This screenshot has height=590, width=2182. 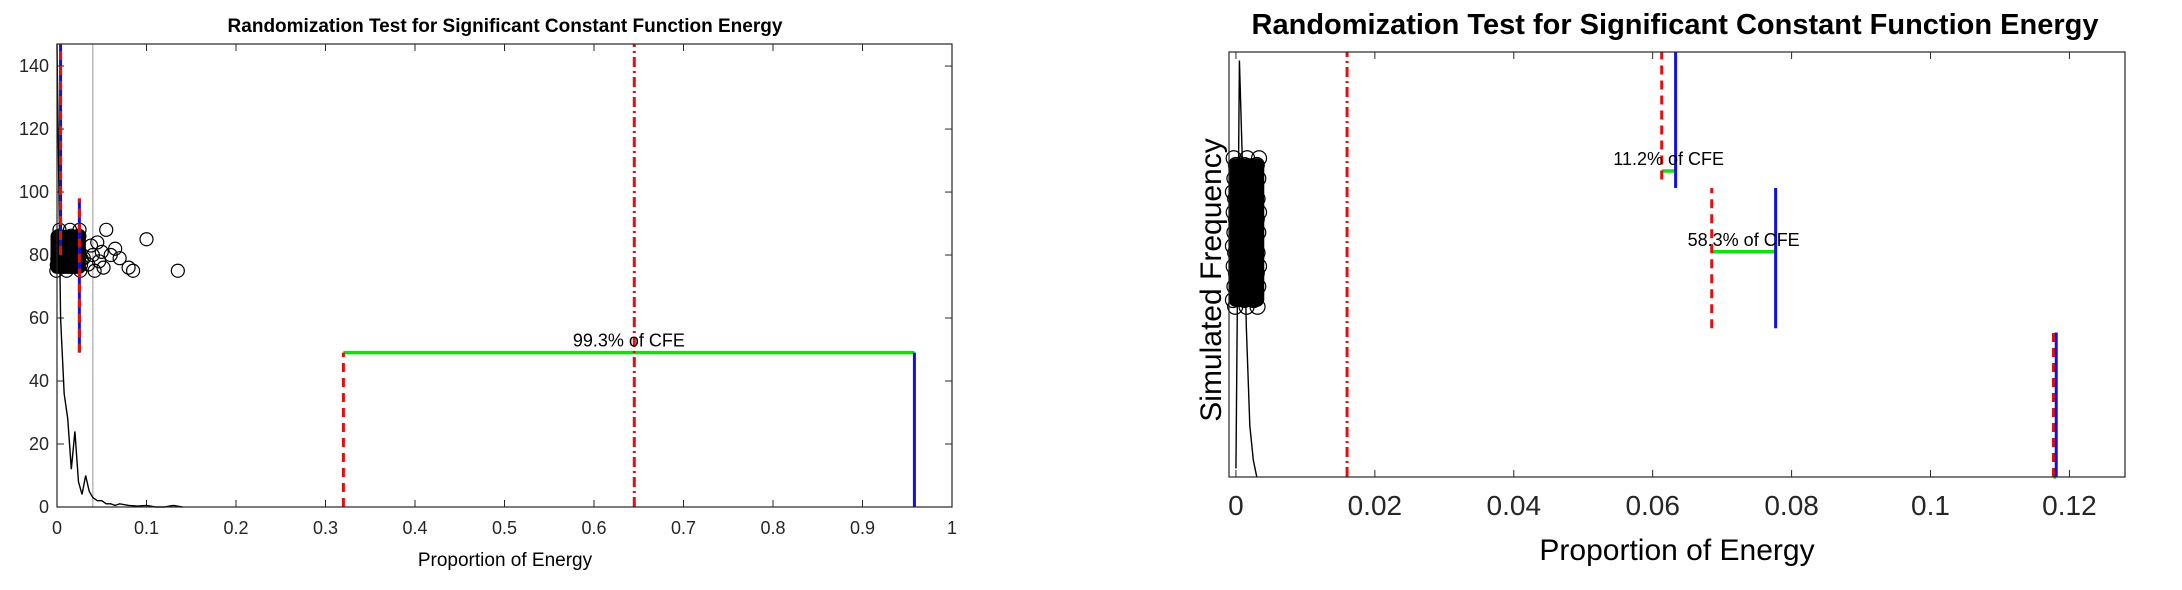 I want to click on left-histogram, so click(x=119, y=275).